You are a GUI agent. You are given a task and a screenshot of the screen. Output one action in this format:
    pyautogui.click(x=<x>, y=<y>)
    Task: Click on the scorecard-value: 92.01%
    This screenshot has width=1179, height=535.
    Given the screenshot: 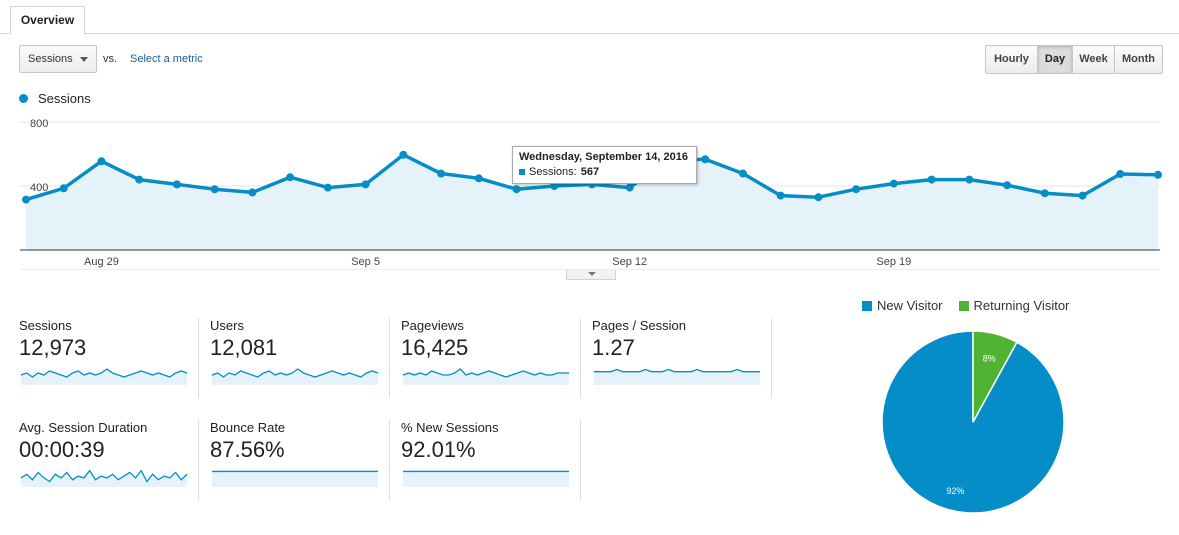 What is the action you would take?
    pyautogui.click(x=438, y=449)
    